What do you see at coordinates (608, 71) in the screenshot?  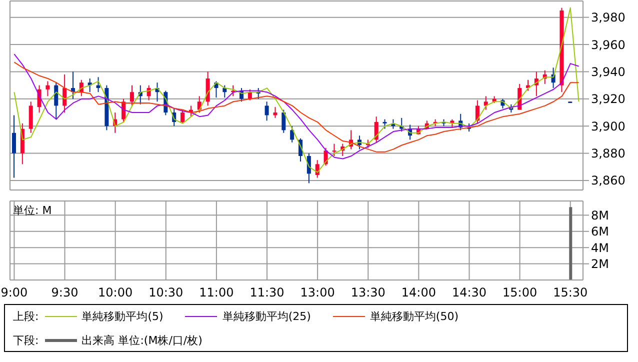 I see `y-tick-label: 3,940` at bounding box center [608, 71].